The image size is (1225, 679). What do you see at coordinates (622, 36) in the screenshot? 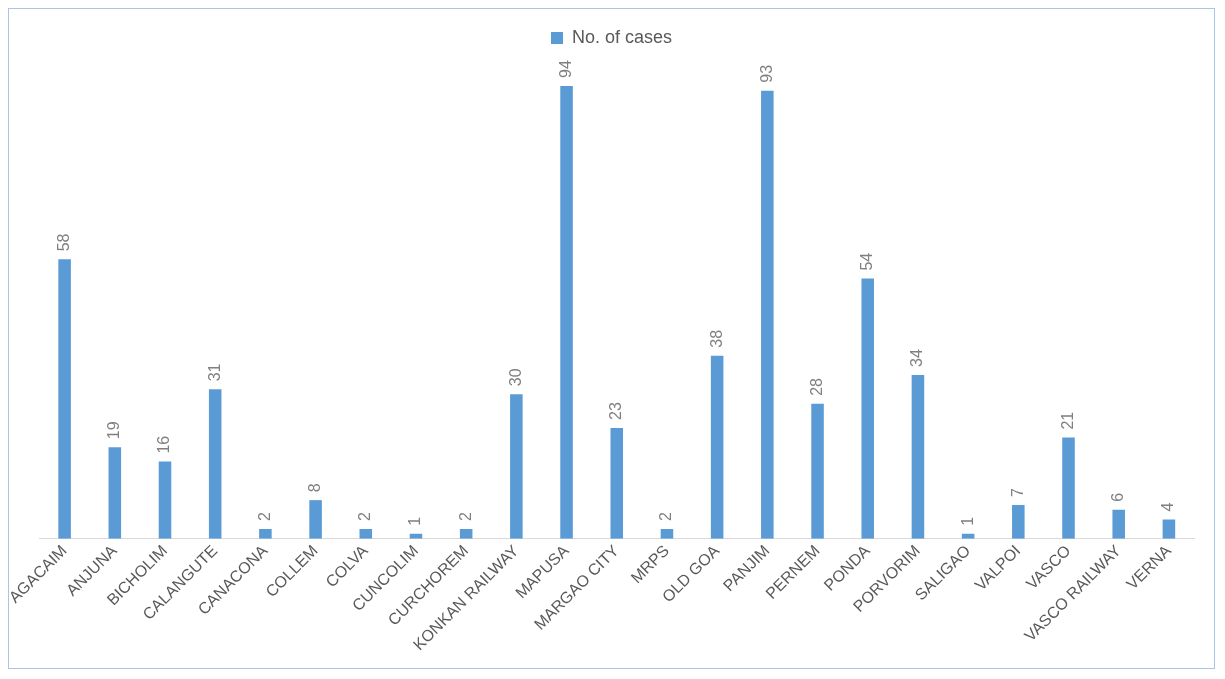
I see `legend-label: No. of cases` at bounding box center [622, 36].